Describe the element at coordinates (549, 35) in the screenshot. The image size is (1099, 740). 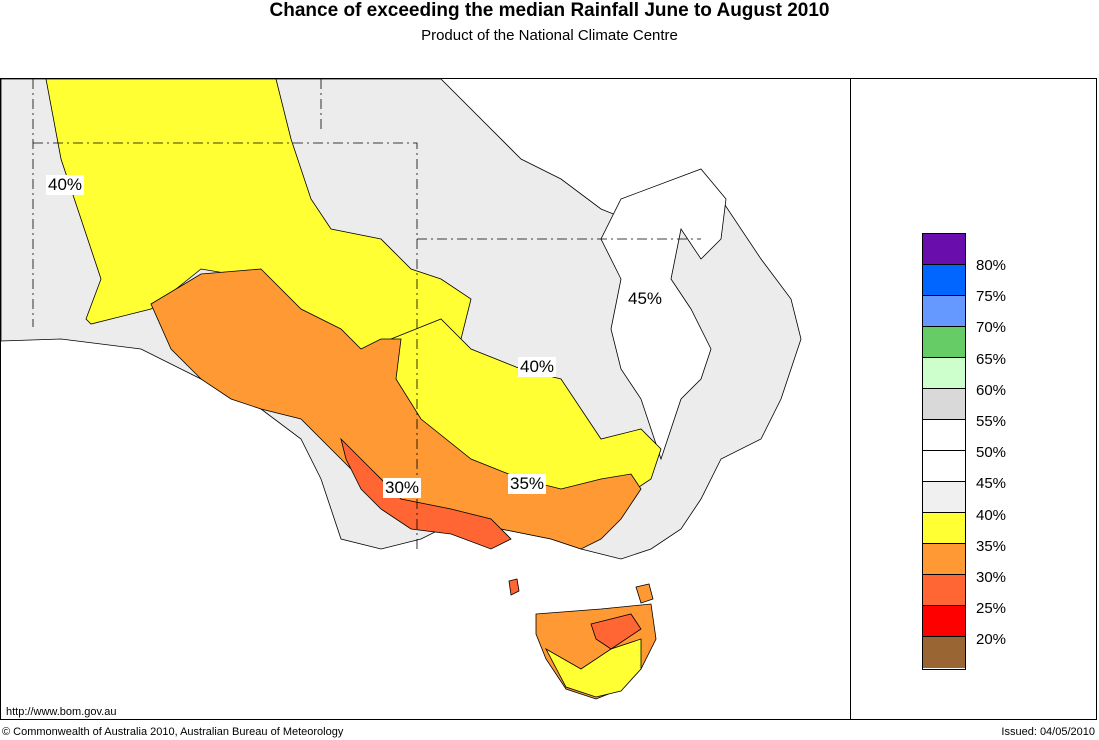
I see `map-subtitle: Product of the National Climate Centre` at that location.